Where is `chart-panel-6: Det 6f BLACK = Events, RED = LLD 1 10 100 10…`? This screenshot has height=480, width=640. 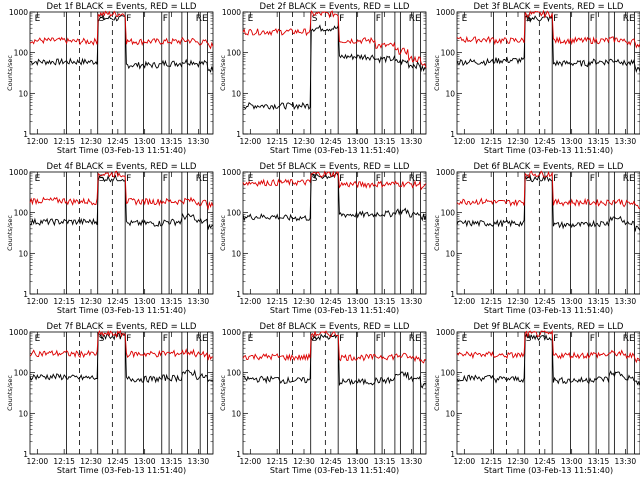
chart-panel-6: Det 6f BLACK = Events, RED = LLD 1 10 100 10… is located at coordinates (536, 238).